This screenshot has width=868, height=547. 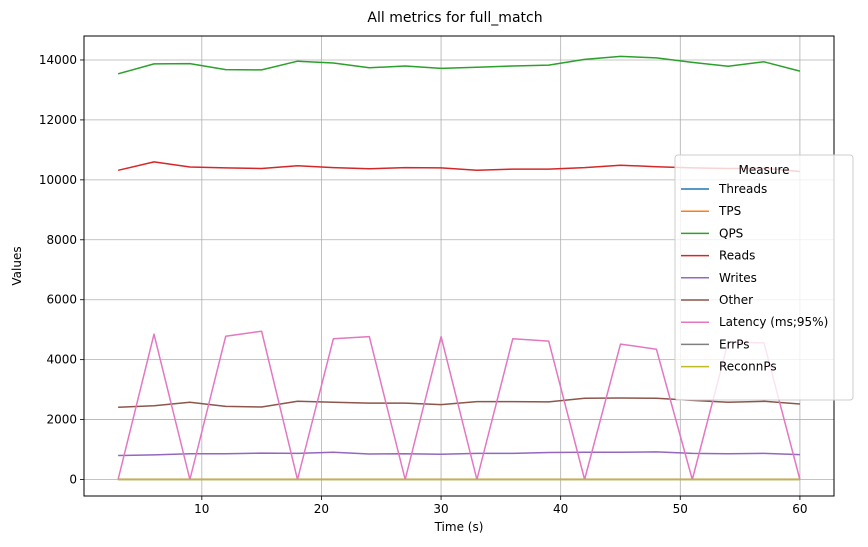 I want to click on y-axis-ticks: 0 2000 4000 6000 8000 10000 12000 14000, so click(x=61, y=270).